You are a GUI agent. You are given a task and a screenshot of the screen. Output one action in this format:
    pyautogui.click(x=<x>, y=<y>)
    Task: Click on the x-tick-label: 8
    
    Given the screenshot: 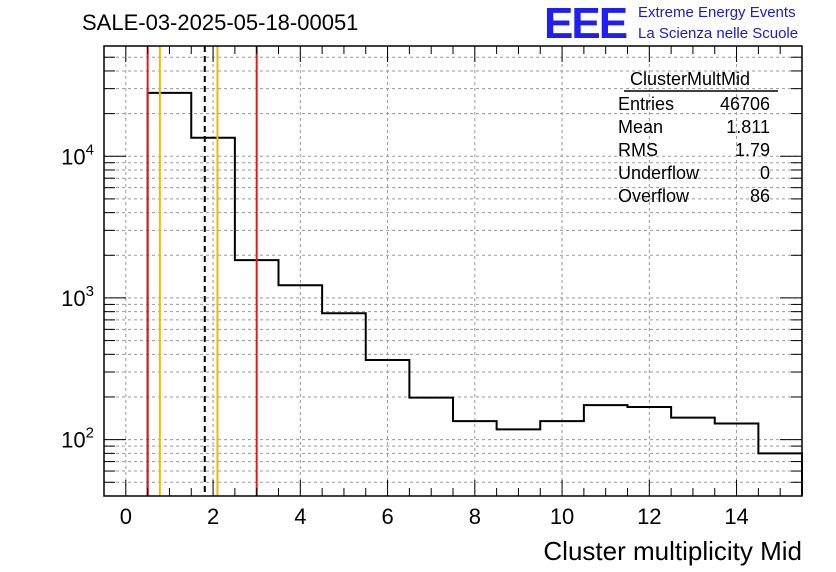 What is the action you would take?
    pyautogui.click(x=475, y=516)
    